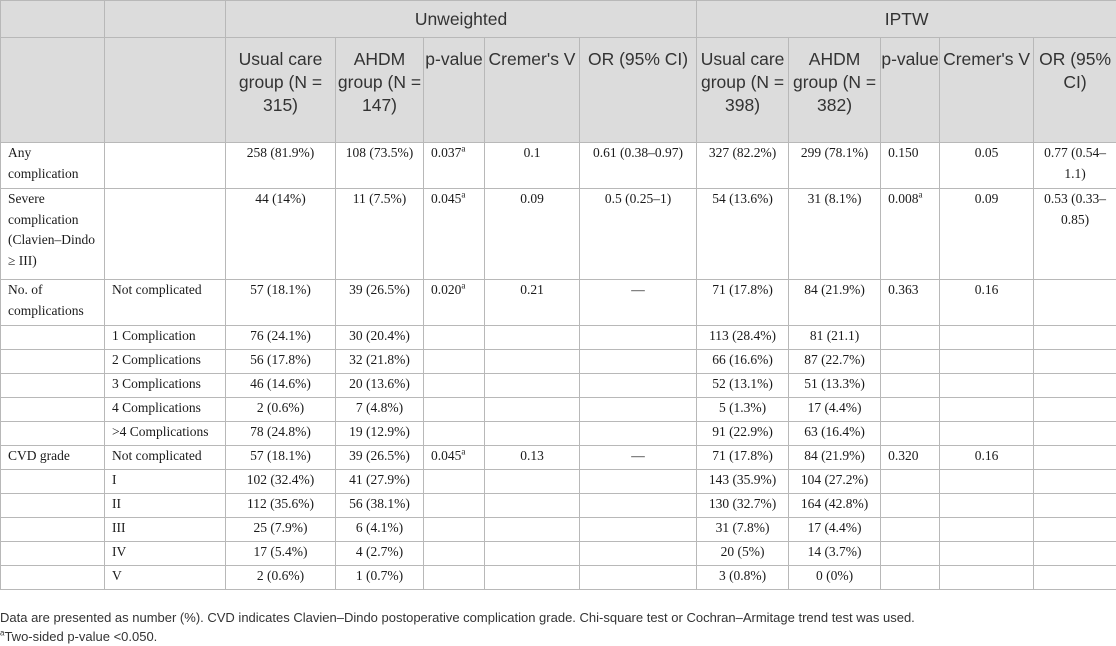 The image size is (1116, 646). What do you see at coordinates (742, 383) in the screenshot?
I see `cell-iptw-usual-care-text: 52 (13.1%)` at bounding box center [742, 383].